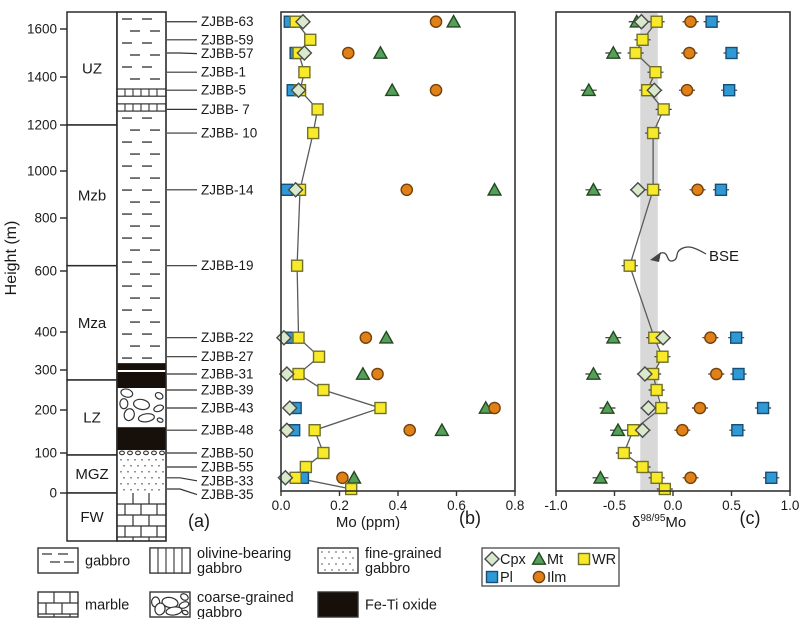 This screenshot has height=619, width=800. I want to click on sample-label: ZJBB-63, so click(227, 21).